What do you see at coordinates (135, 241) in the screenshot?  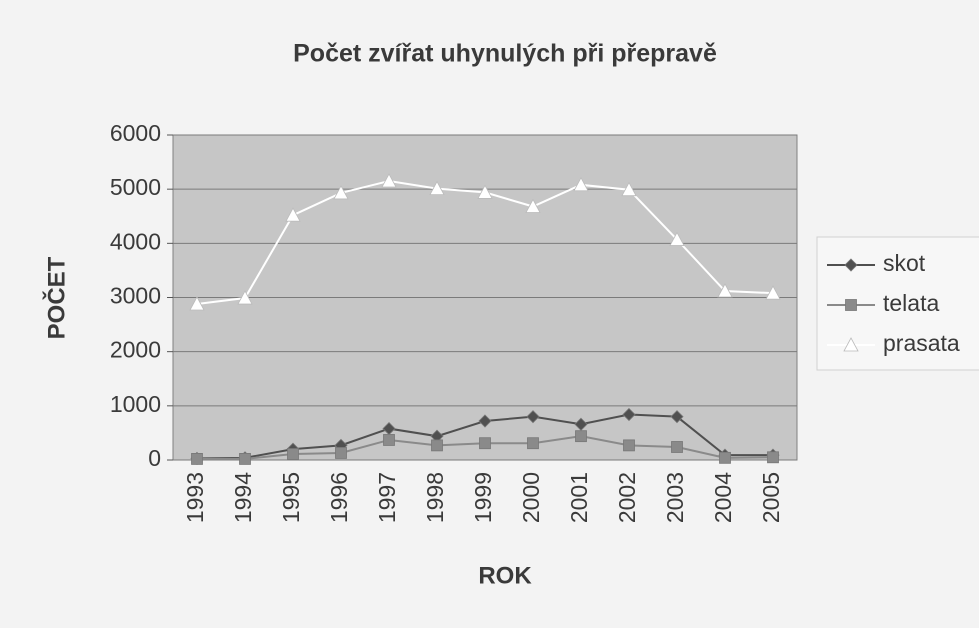 I see `y-tick-label: 4000` at bounding box center [135, 241].